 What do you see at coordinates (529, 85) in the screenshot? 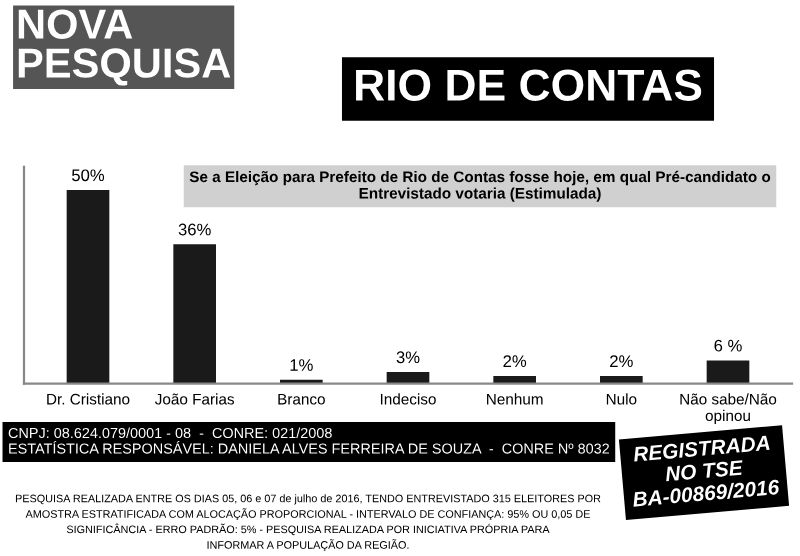
I see `chart-subtitle: RIO DE CONTAS` at bounding box center [529, 85].